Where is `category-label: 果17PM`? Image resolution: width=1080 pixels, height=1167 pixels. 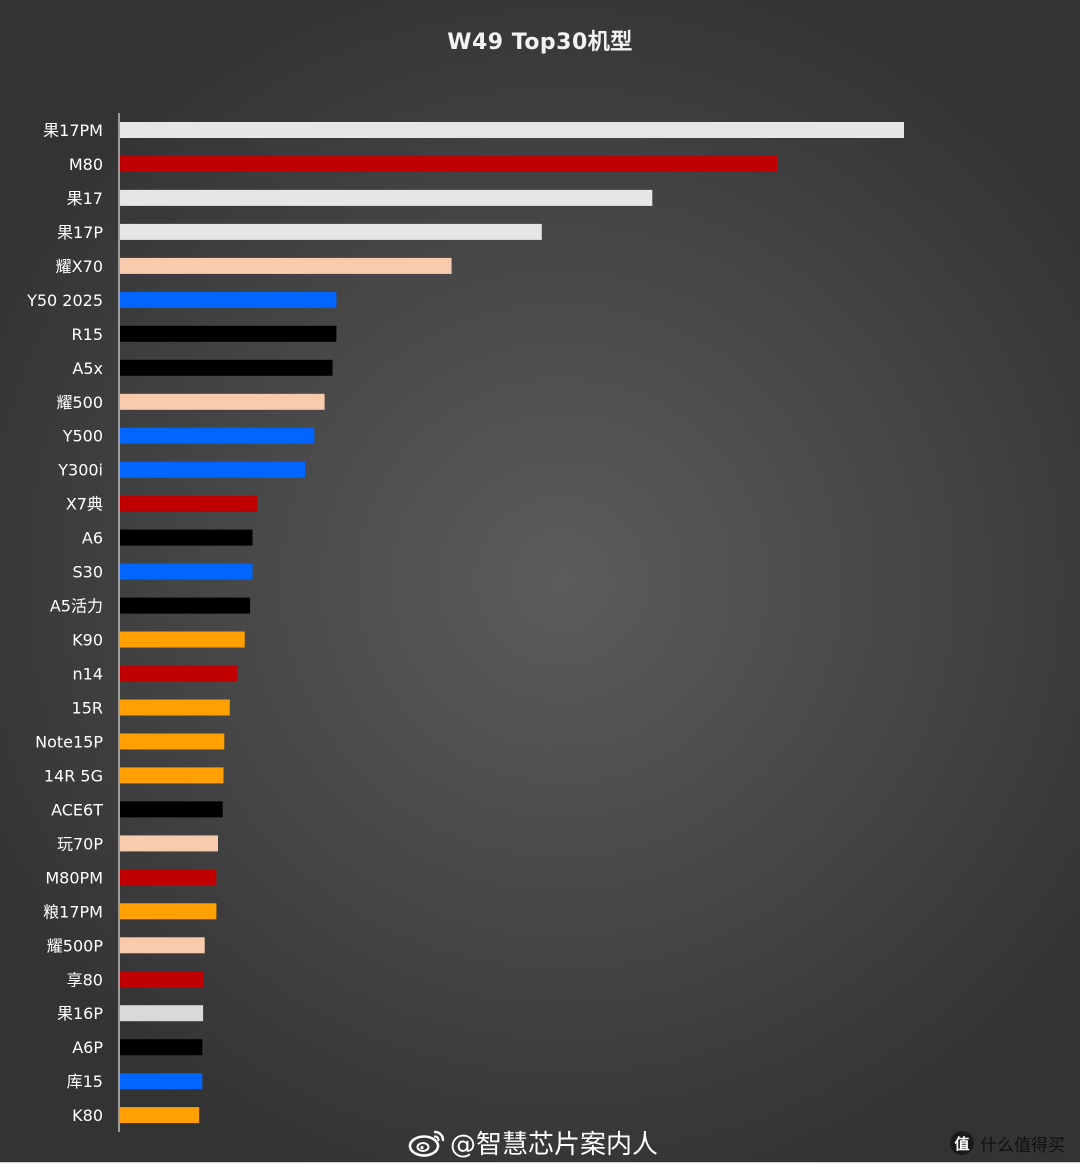 category-label: 果17PM is located at coordinates (73, 130).